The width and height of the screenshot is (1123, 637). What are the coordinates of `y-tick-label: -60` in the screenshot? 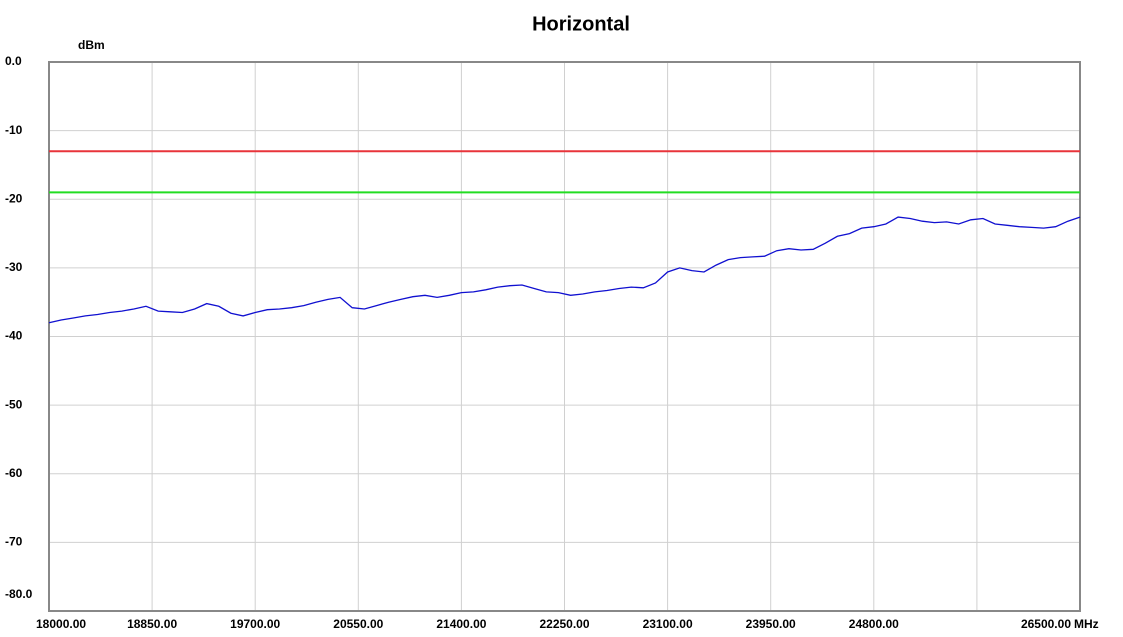 It's located at (14, 473).